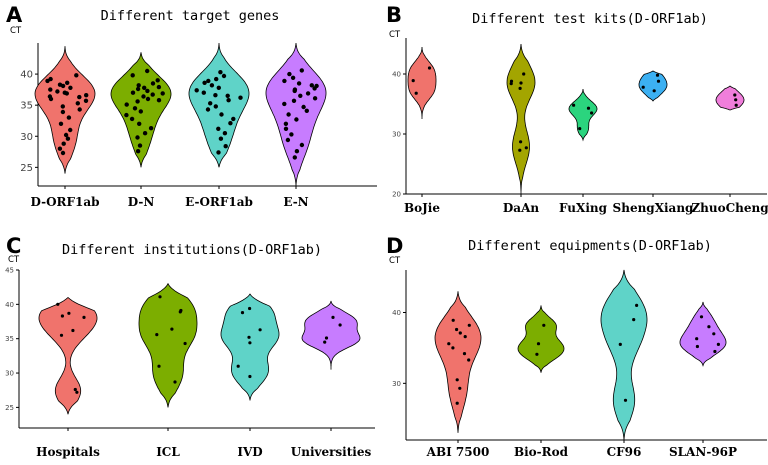  I want to click on panel-letter: A, so click(14, 15).